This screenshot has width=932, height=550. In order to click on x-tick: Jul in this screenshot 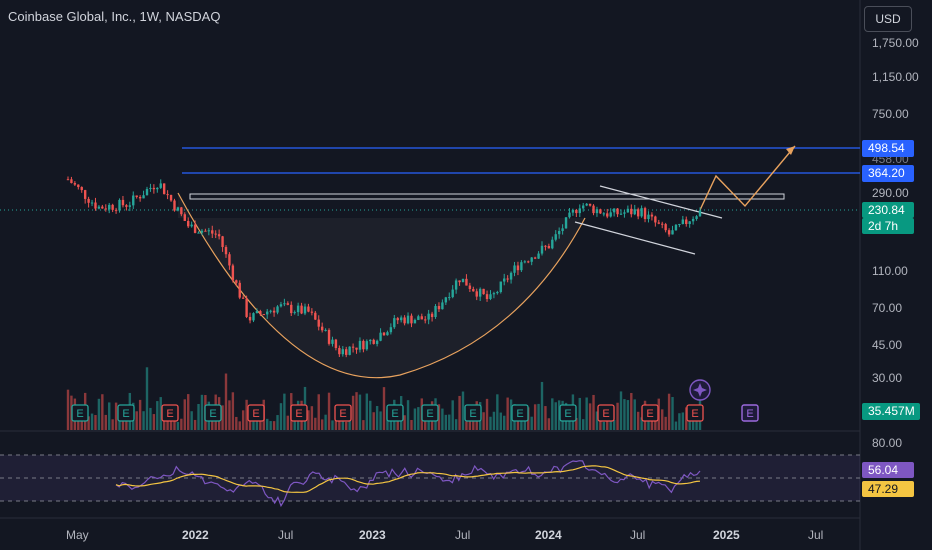, I will do `click(463, 535)`.